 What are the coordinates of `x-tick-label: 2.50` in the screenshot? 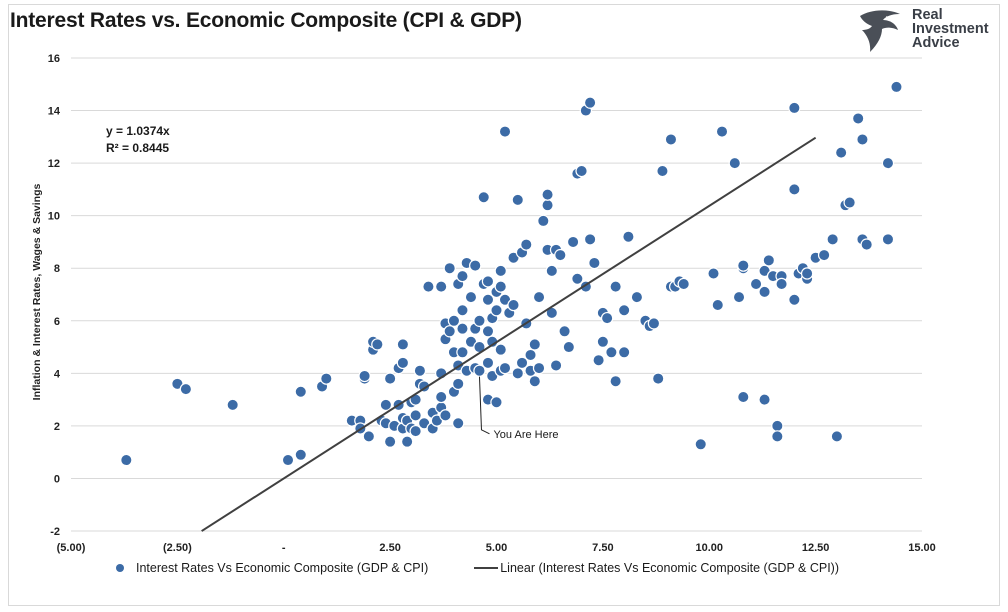 It's located at (389, 548).